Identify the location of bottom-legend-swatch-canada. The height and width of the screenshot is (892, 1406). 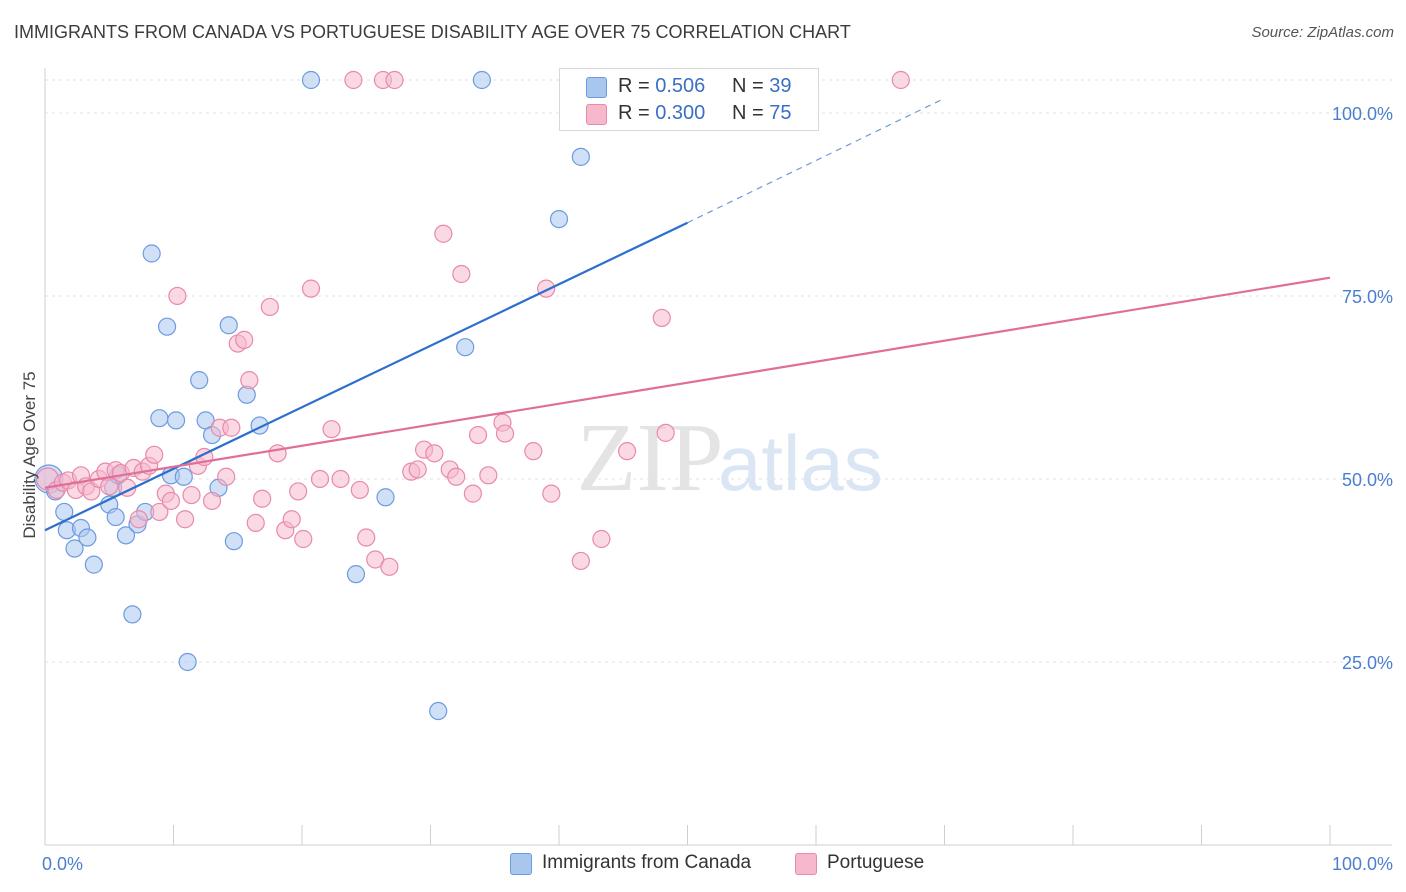
(521, 864).